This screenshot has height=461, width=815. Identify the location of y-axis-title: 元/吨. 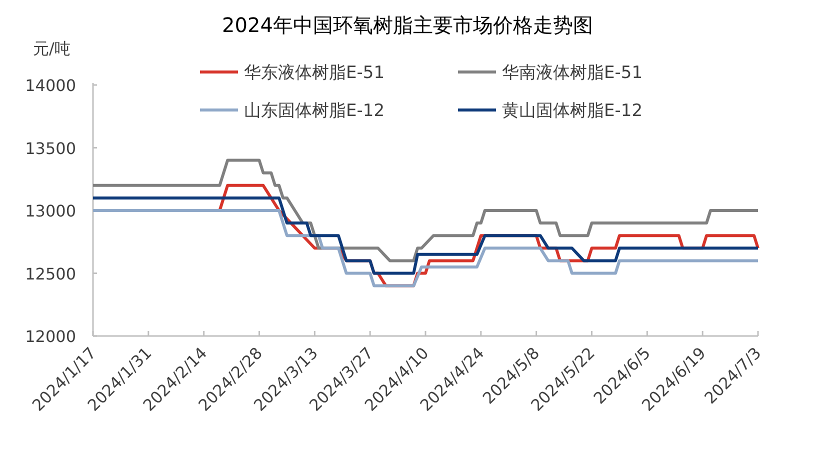
(51, 48).